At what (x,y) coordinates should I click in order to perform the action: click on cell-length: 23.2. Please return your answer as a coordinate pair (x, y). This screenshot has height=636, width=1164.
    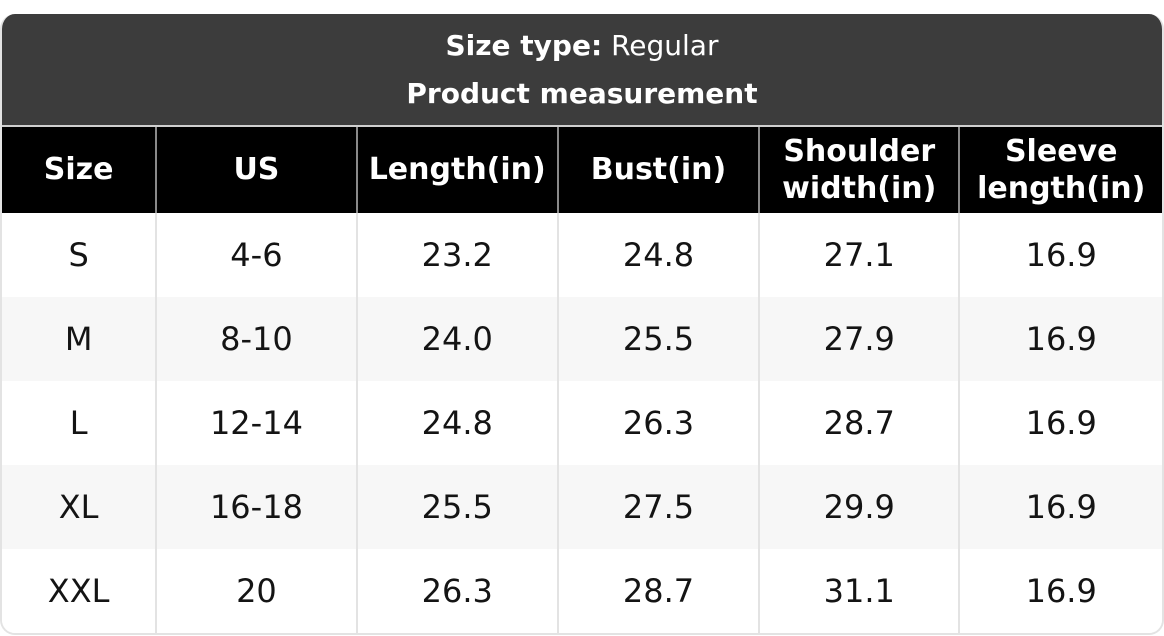
    Looking at the image, I should click on (456, 255).